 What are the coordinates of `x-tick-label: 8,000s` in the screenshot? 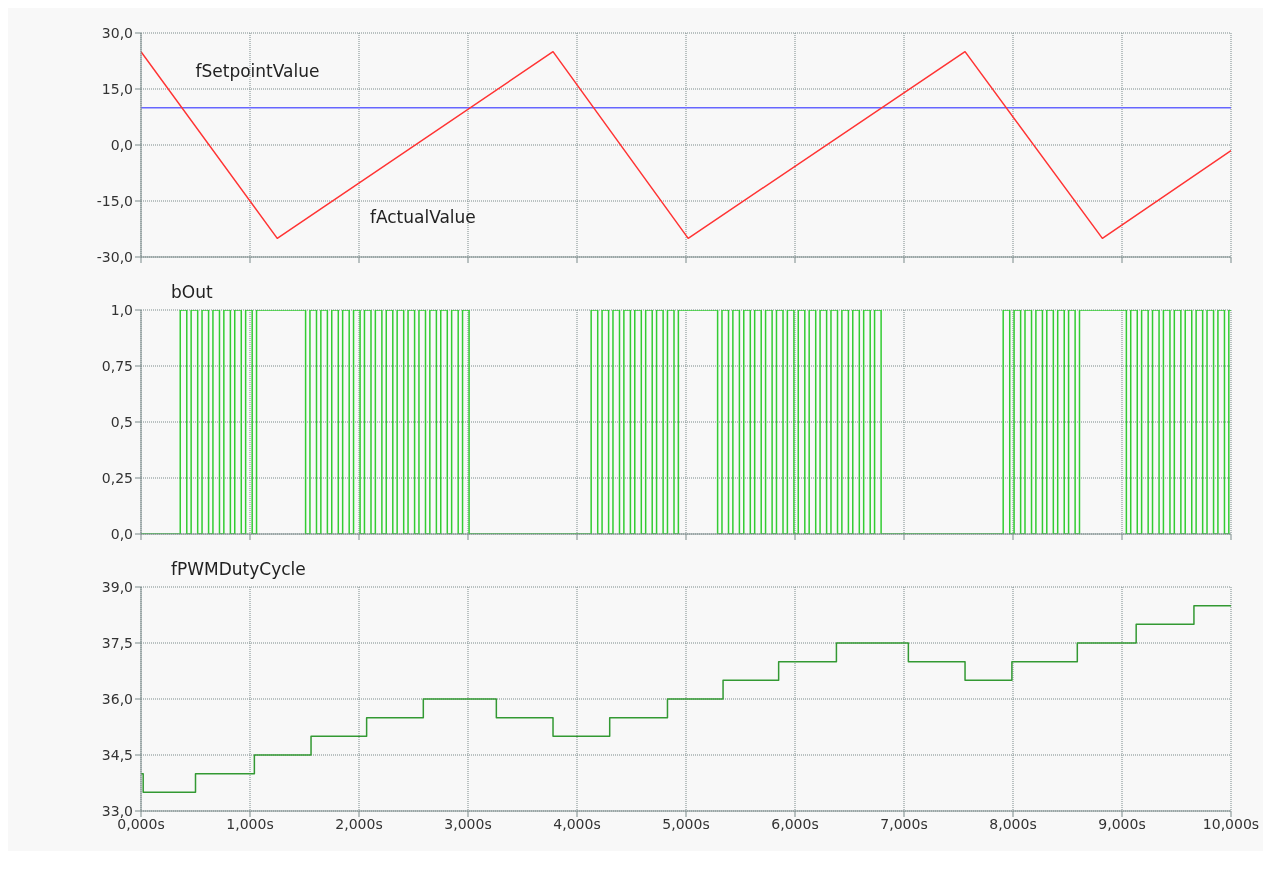 It's located at (1013, 823).